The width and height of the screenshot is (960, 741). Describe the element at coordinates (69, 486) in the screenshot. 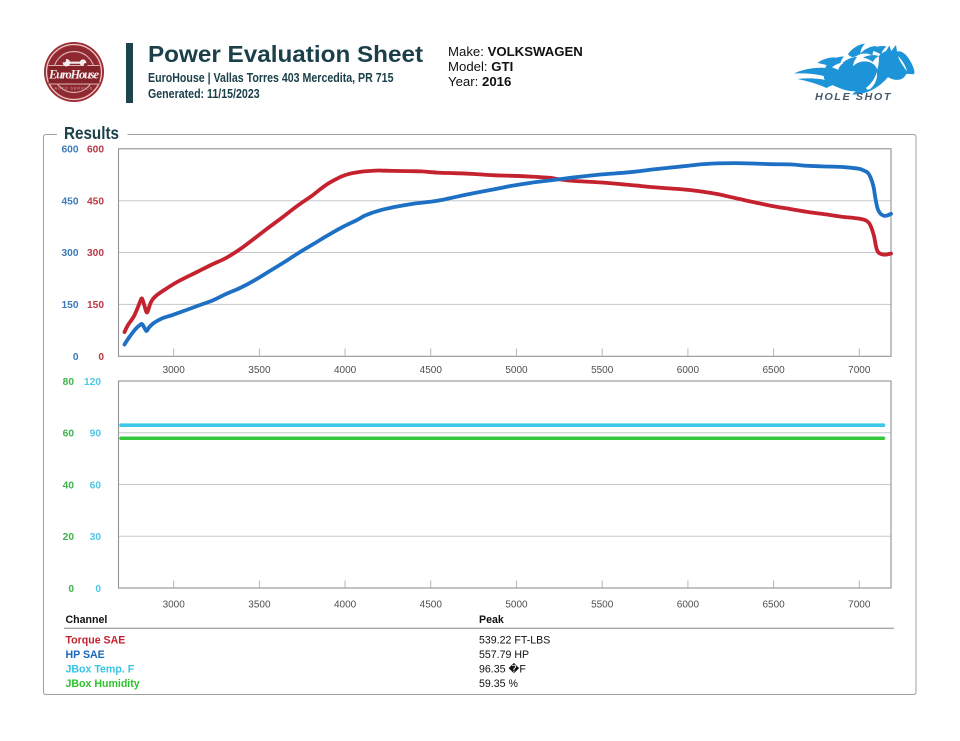

I see `svg-text: 40` at that location.